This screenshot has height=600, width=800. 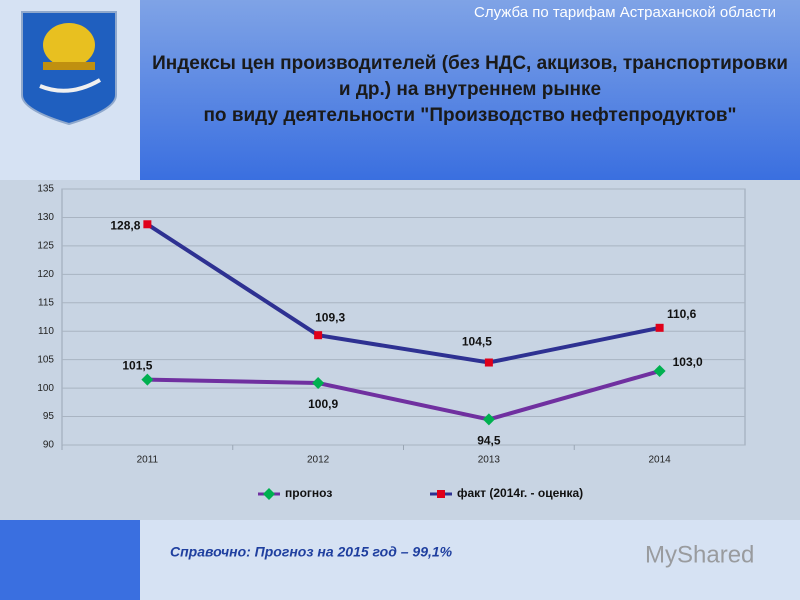 I want to click on x-tick-label: 2012, so click(x=318, y=460).